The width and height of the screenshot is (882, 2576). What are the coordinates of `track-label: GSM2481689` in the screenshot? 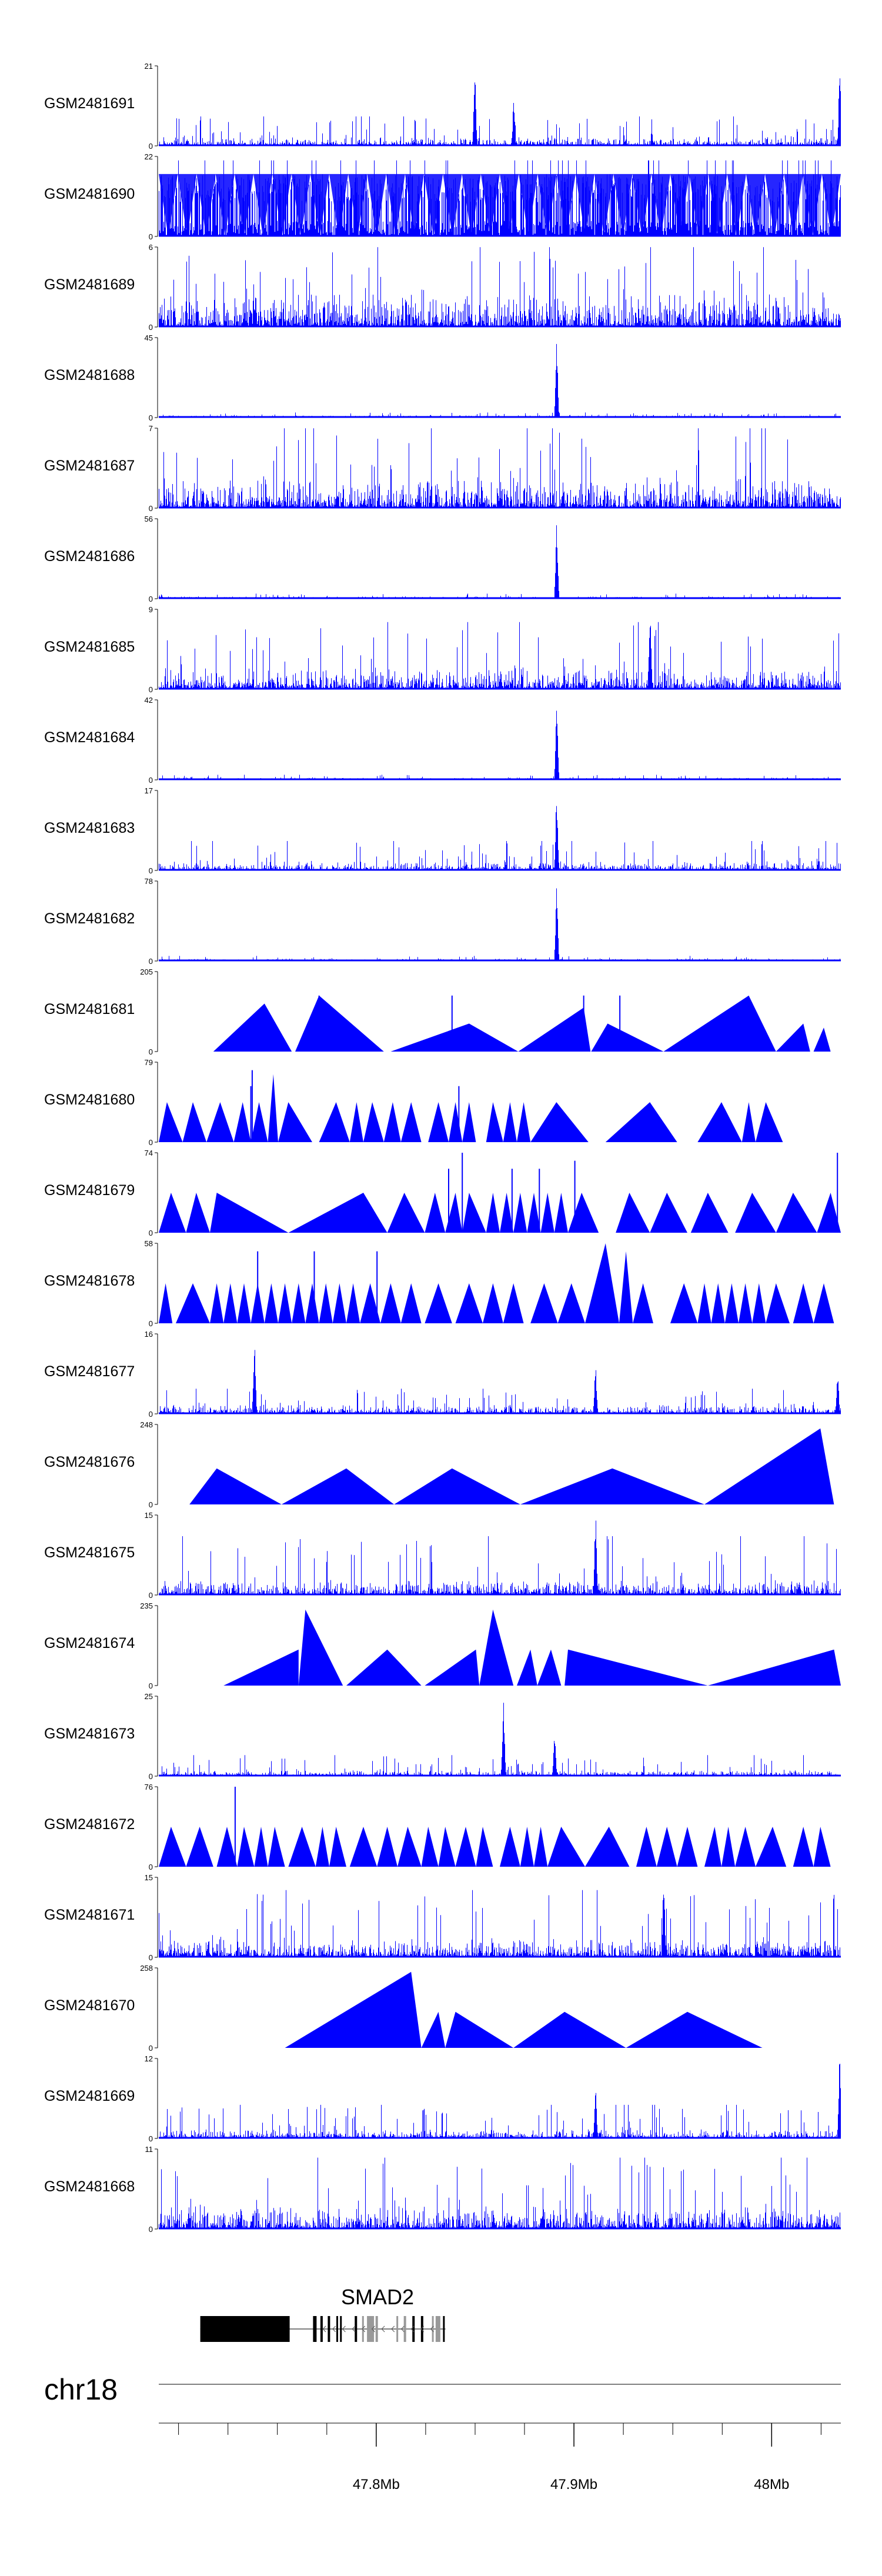 It's located at (89, 284).